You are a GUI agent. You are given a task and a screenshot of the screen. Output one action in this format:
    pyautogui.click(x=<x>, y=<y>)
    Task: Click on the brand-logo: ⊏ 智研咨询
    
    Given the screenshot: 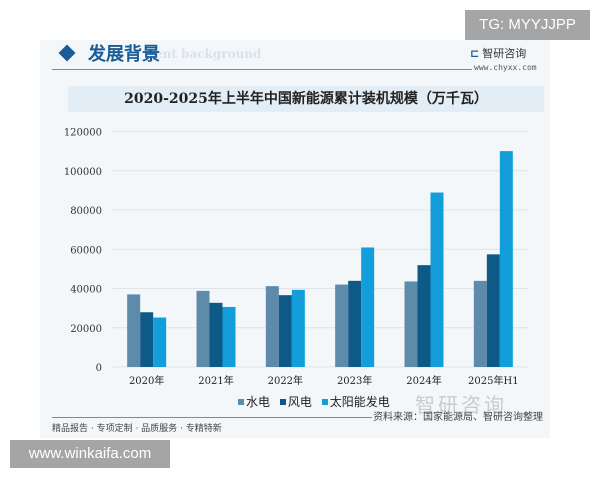 What is the action you would take?
    pyautogui.click(x=498, y=53)
    